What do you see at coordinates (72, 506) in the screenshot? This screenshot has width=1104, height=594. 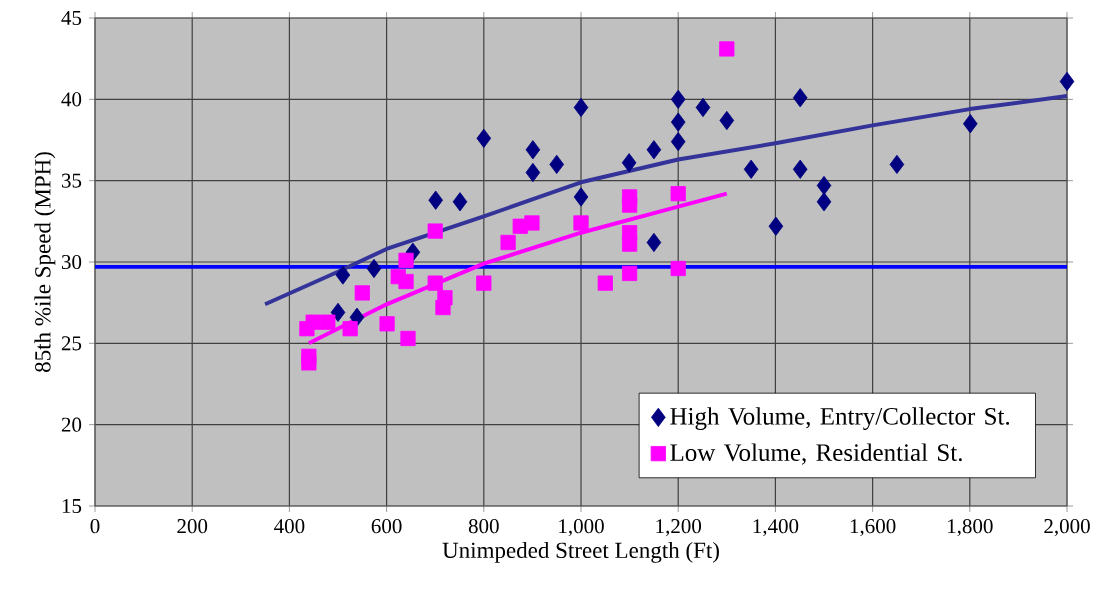 I see `y-tick-label: 15` at bounding box center [72, 506].